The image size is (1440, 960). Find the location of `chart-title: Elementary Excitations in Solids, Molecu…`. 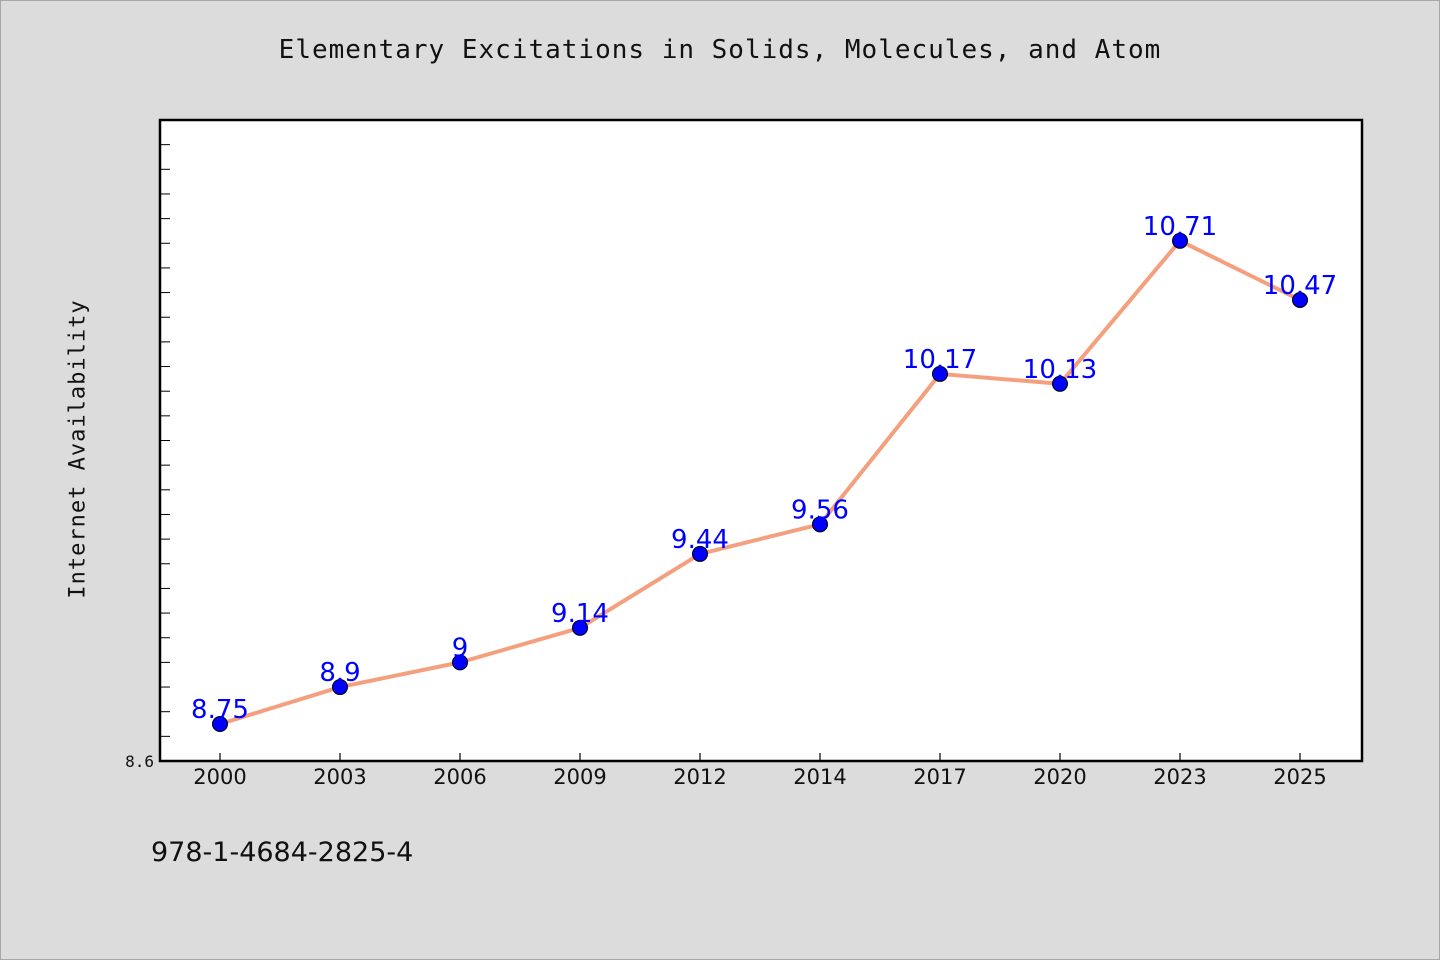

chart-title: Elementary Excitations in Solids, Molecu… is located at coordinates (720, 50).